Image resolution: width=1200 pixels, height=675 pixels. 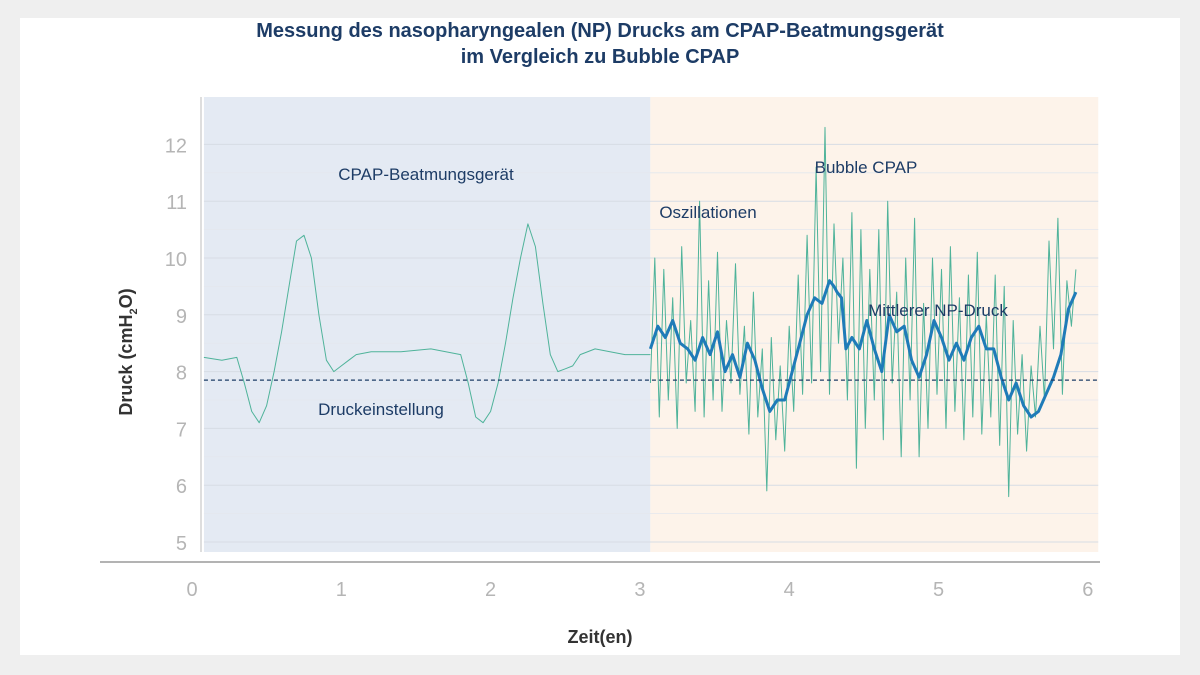 What do you see at coordinates (866, 167) in the screenshot?
I see `region-label-bubble-cpap: Bubble CPAP` at bounding box center [866, 167].